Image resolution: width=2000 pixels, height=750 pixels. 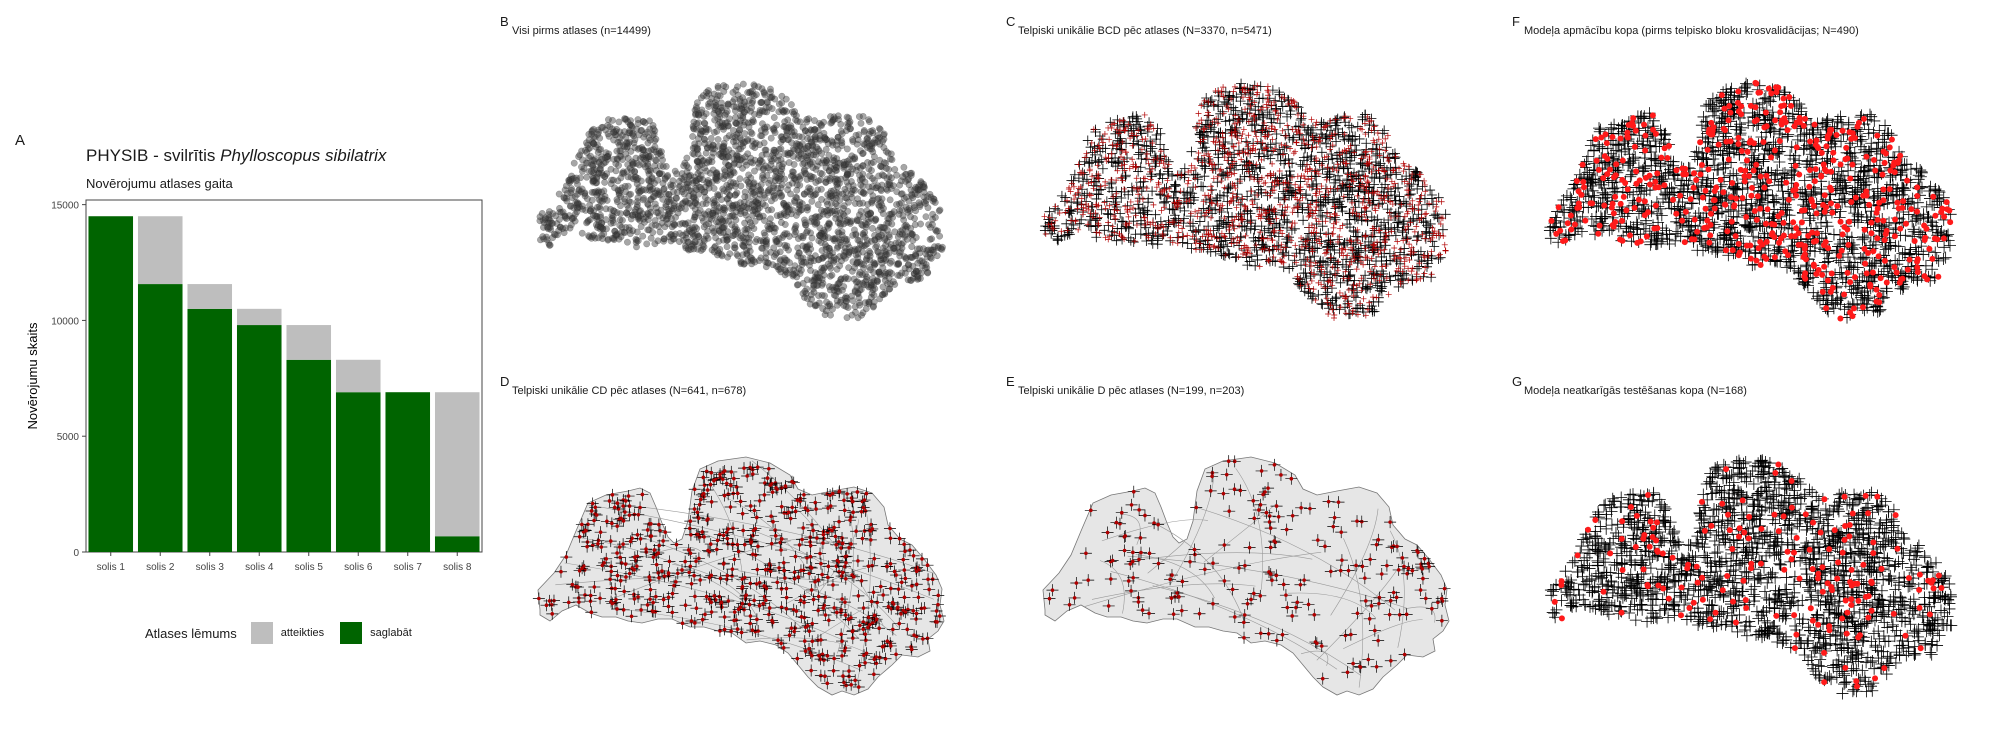 What do you see at coordinates (457, 544) in the screenshot?
I see `bar-keep` at bounding box center [457, 544].